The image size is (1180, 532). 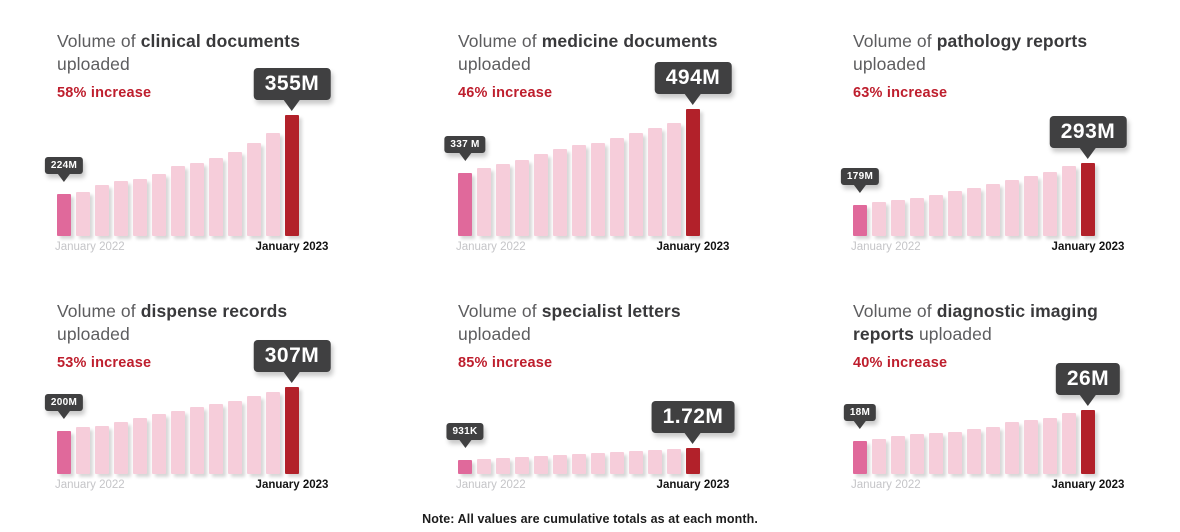 What do you see at coordinates (594, 53) in the screenshot?
I see `chart-title: Volume of medicine documents uploaded` at bounding box center [594, 53].